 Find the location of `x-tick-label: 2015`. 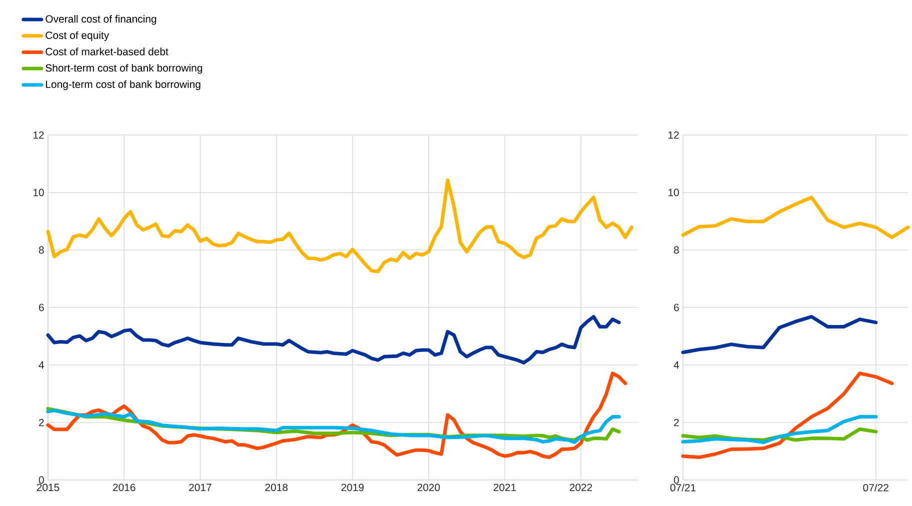

x-tick-label: 2015 is located at coordinates (48, 488).